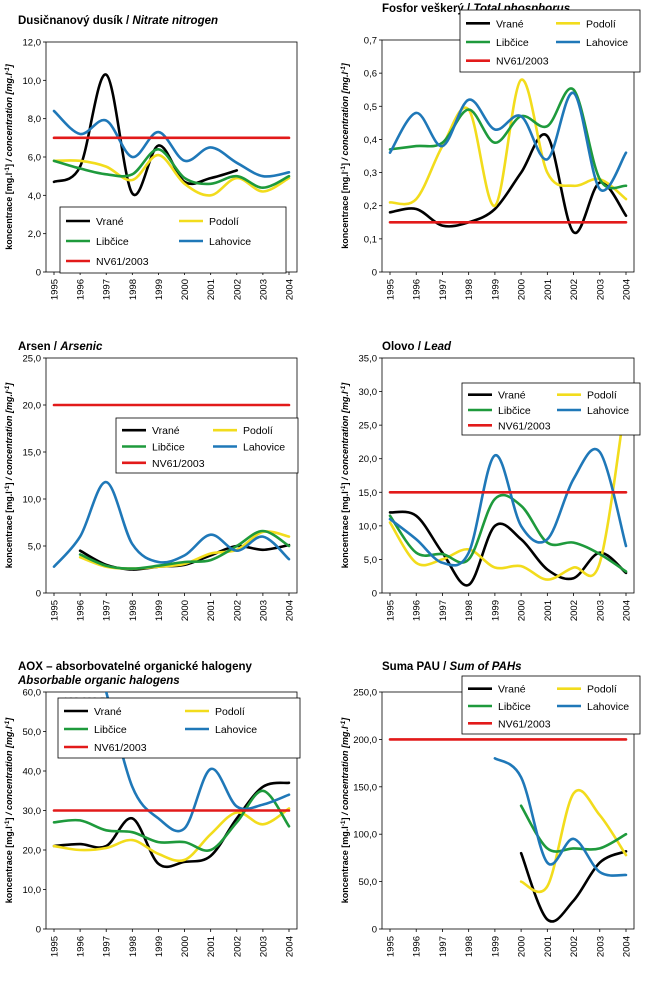  What do you see at coordinates (32, 693) in the screenshot?
I see `y-tick-label: 60,0` at bounding box center [32, 693].